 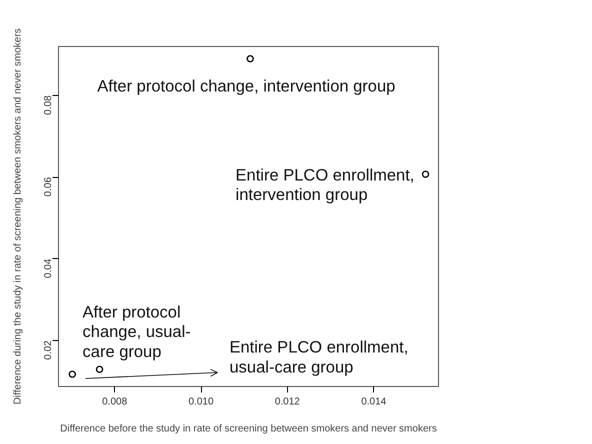 What do you see at coordinates (287, 402) in the screenshot?
I see `x-tick-label: 0.012` at bounding box center [287, 402].